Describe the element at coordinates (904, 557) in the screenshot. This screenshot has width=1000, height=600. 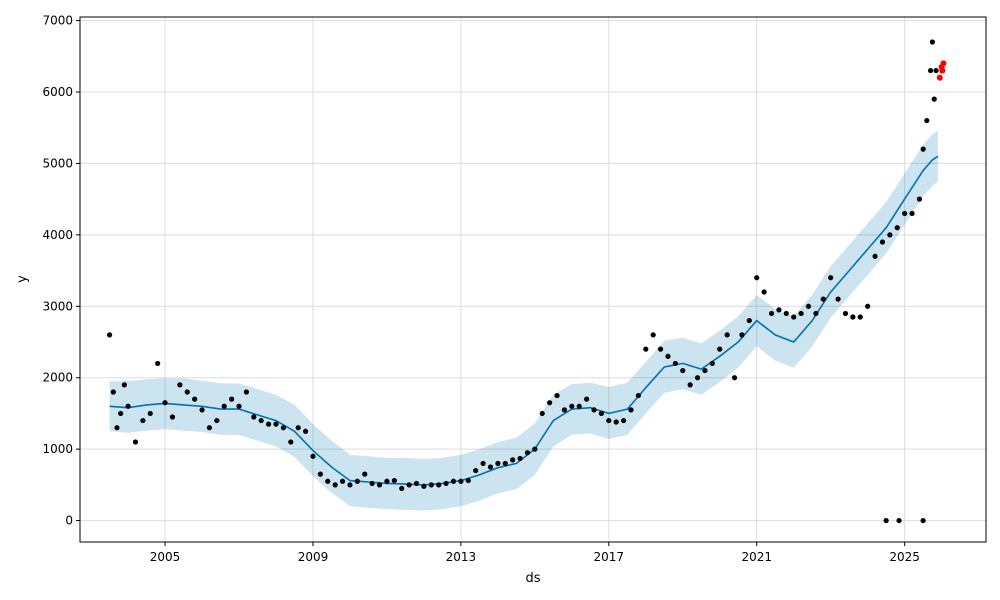
I see `x-tick-label: 2025` at that location.